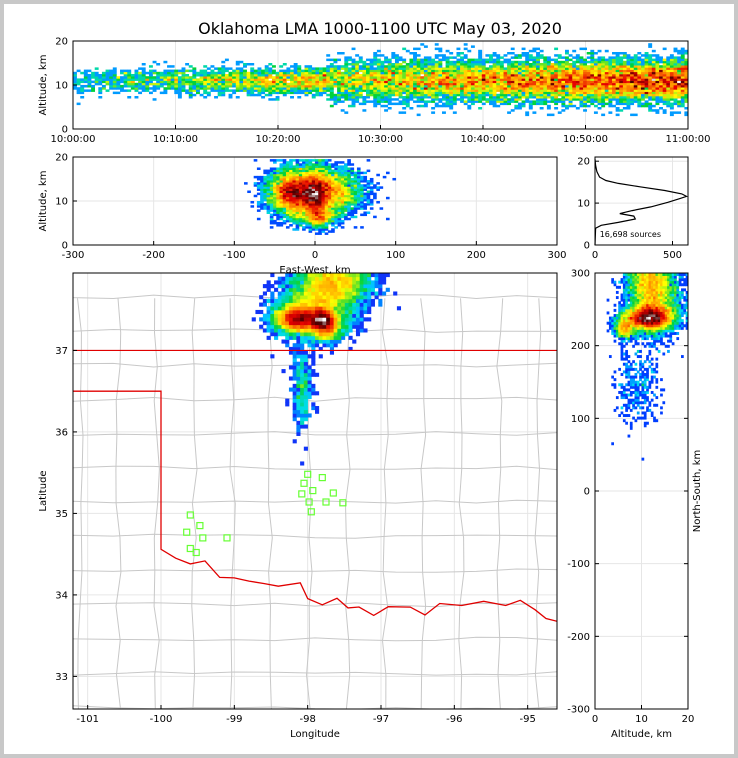 This screenshot has height=758, width=738. Describe the element at coordinates (647, 367) in the screenshot. I see `altitude-ns-density` at that location.